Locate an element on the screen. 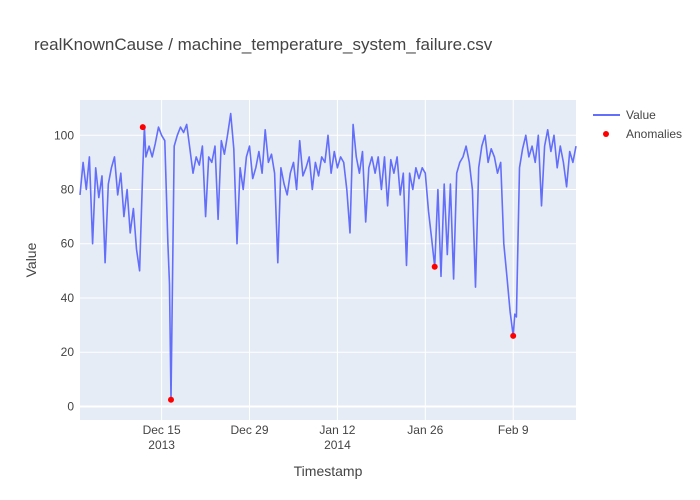  legend-anomalies-label: Anomalies is located at coordinates (654, 134).